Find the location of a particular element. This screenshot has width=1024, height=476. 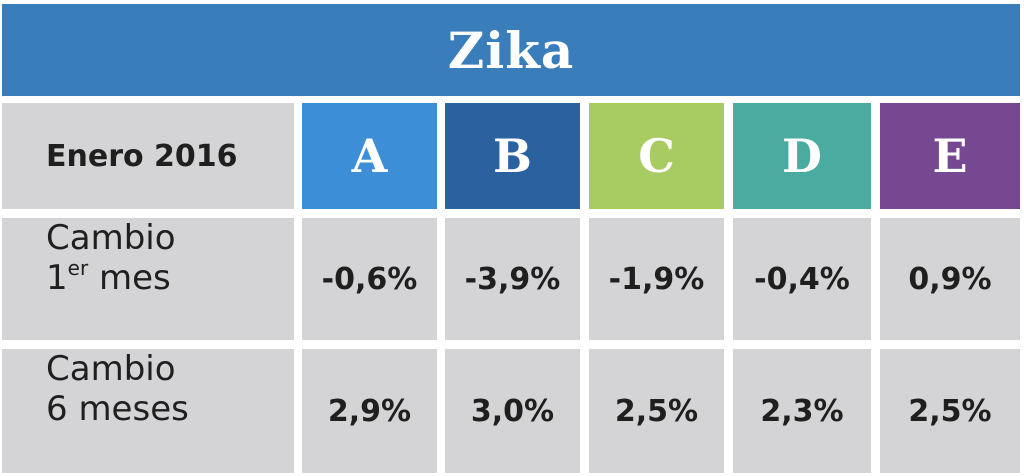

period-label: Enero 2016 is located at coordinates (148, 156).